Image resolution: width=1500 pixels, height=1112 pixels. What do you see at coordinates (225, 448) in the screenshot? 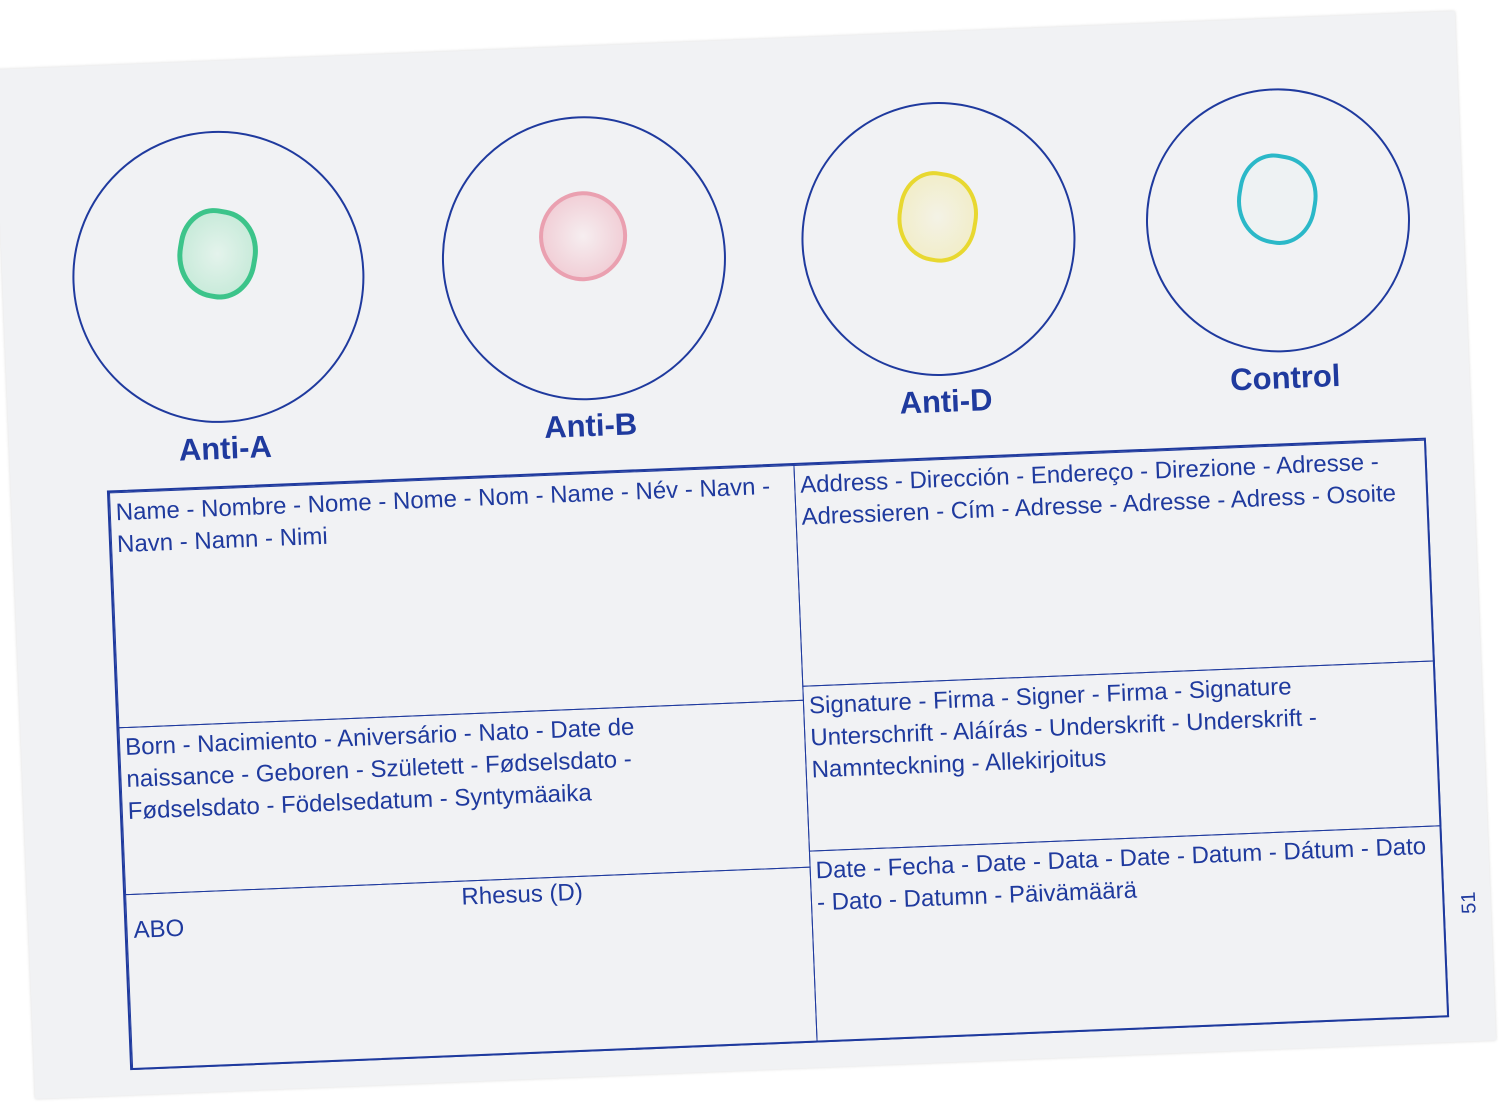
I see `label-anti-a: Anti-A` at bounding box center [225, 448].